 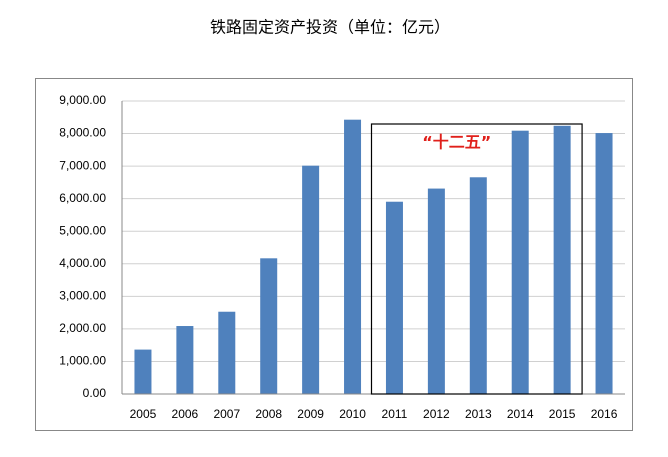 What do you see at coordinates (395, 414) in the screenshot?
I see `x-tick-label: 2011` at bounding box center [395, 414].